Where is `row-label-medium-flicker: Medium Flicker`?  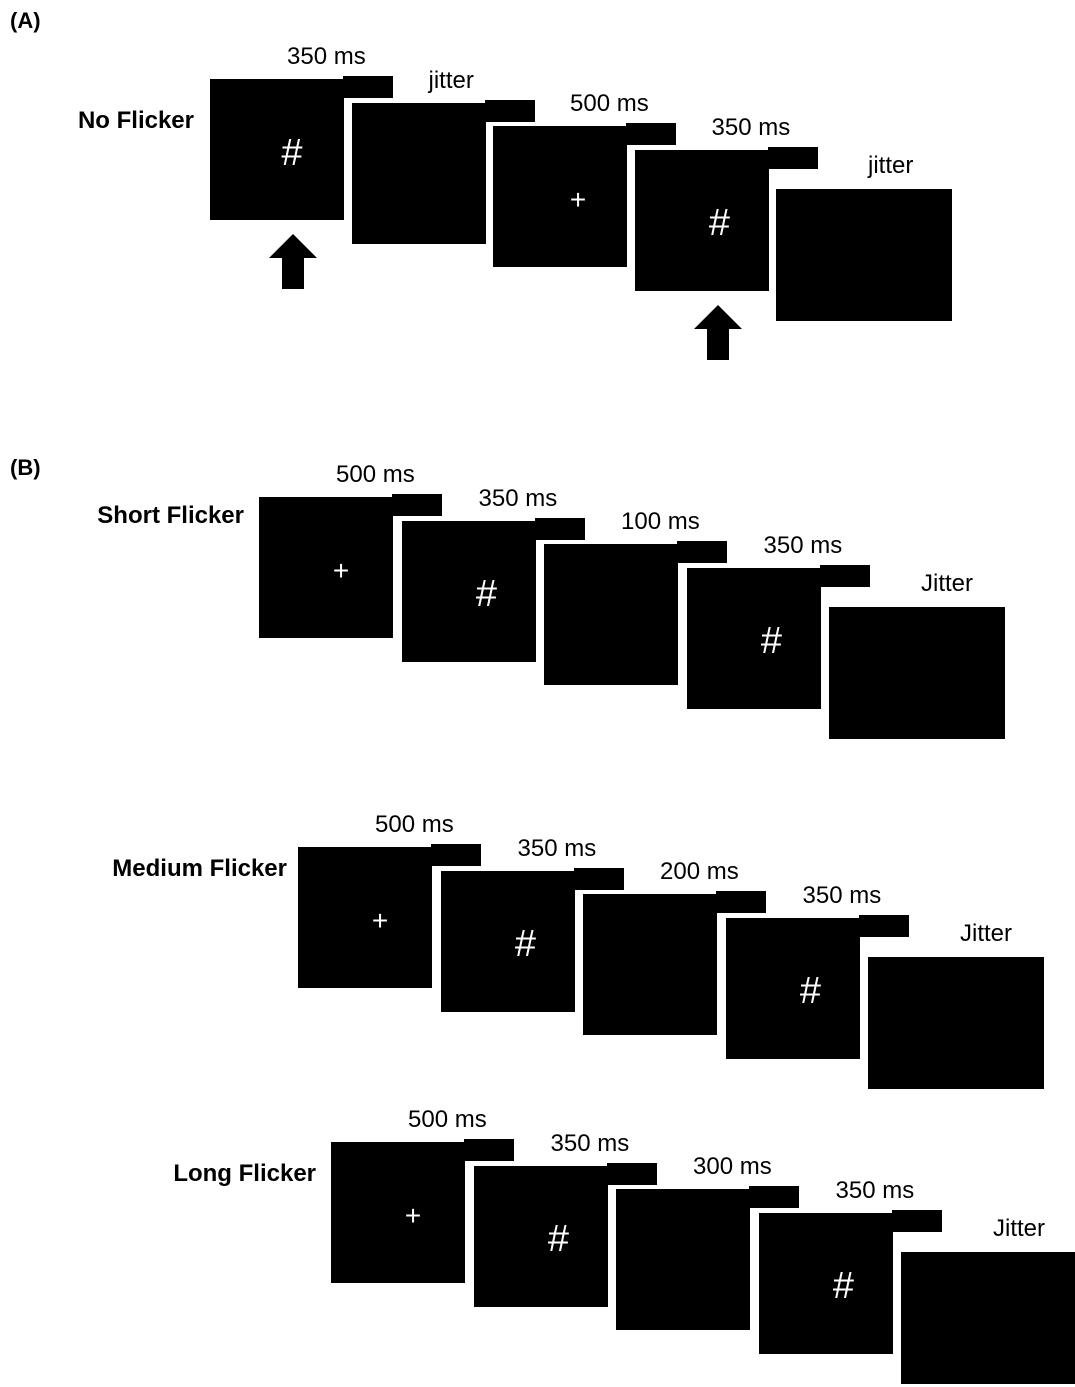 row-label-medium-flicker: Medium Flicker is located at coordinates (199, 868).